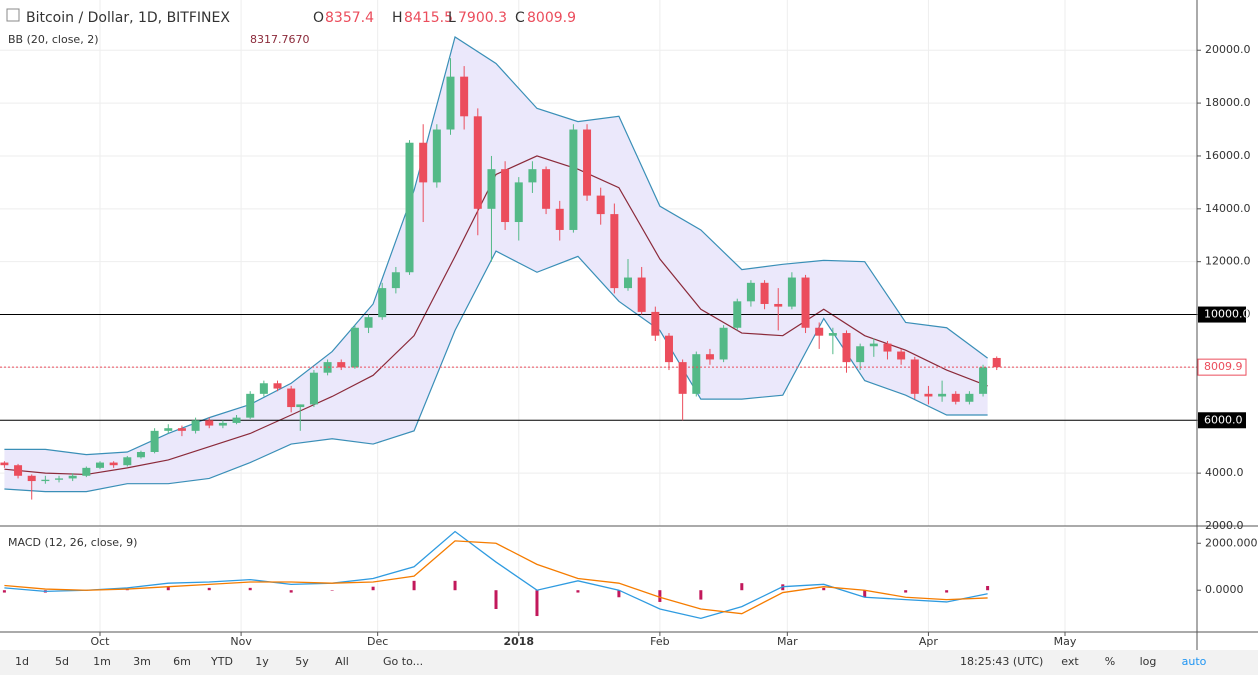  I want to click on range-button: 5y, so click(302, 661).